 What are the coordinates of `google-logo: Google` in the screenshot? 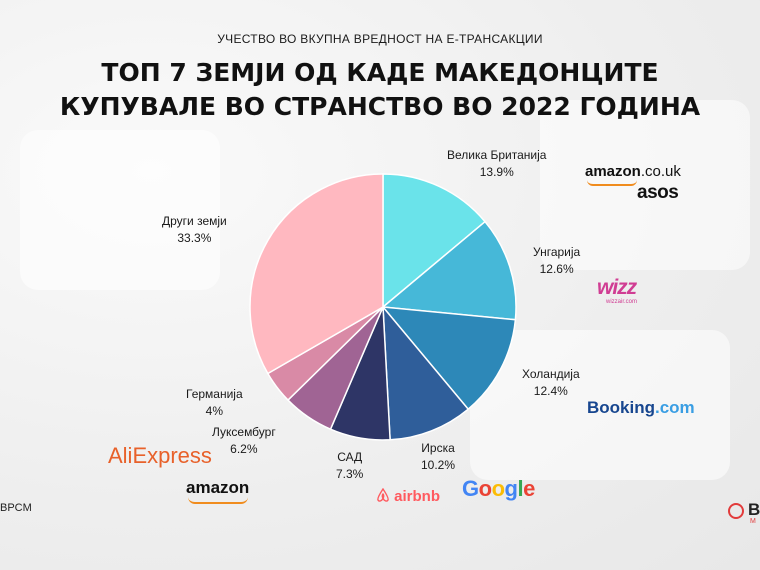 It's located at (498, 489).